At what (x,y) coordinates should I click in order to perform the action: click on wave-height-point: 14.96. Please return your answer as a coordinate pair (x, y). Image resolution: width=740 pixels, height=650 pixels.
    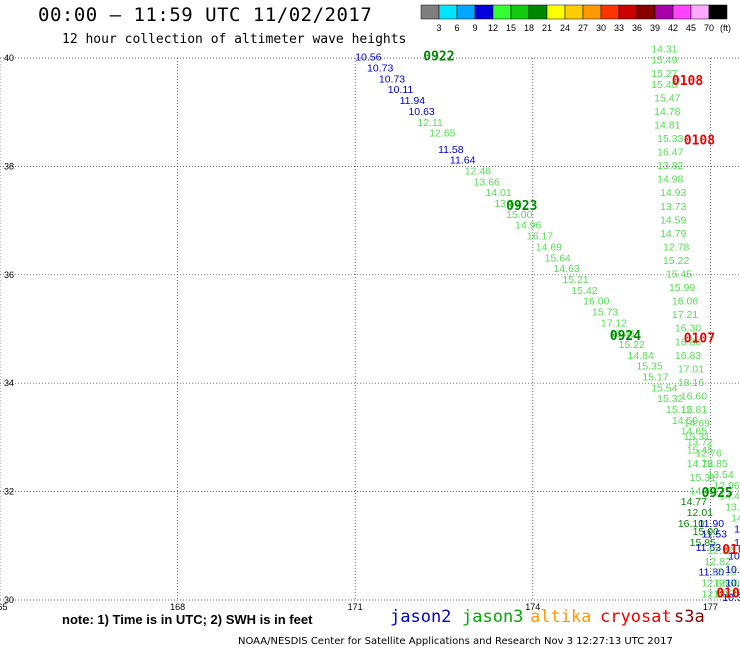
    Looking at the image, I should click on (528, 226).